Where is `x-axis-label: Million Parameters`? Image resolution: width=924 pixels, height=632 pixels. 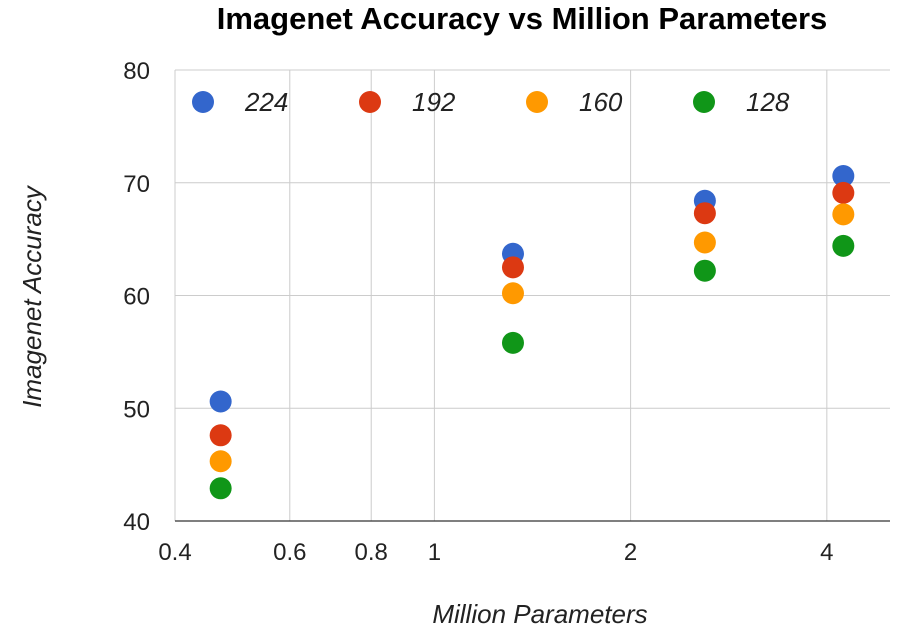
x-axis-label: Million Parameters is located at coordinates (539, 614).